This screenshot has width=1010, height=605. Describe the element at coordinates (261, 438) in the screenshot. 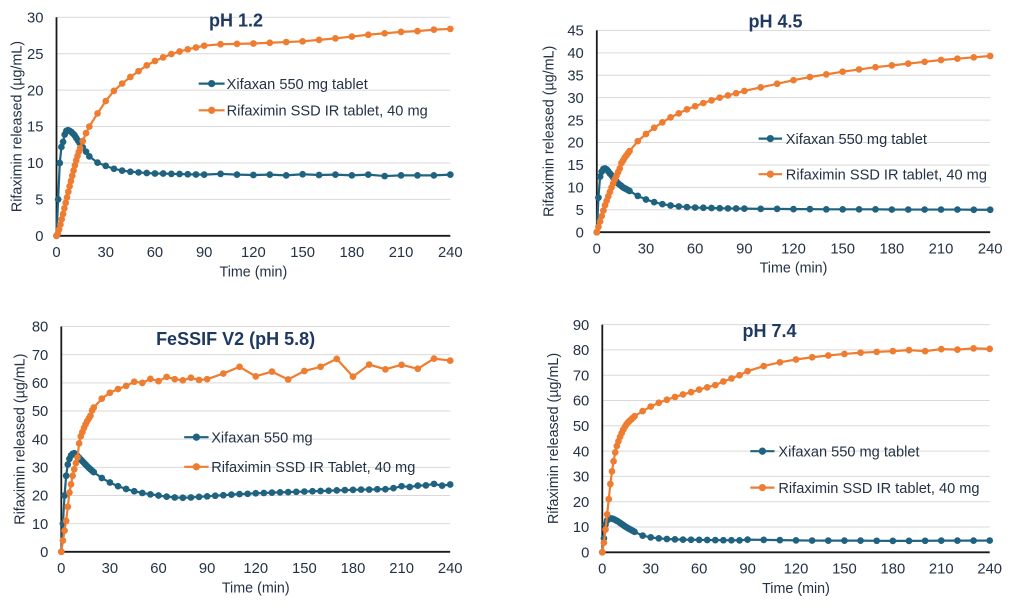

I see `svg-text: Xifaxan 550 mg` at that location.